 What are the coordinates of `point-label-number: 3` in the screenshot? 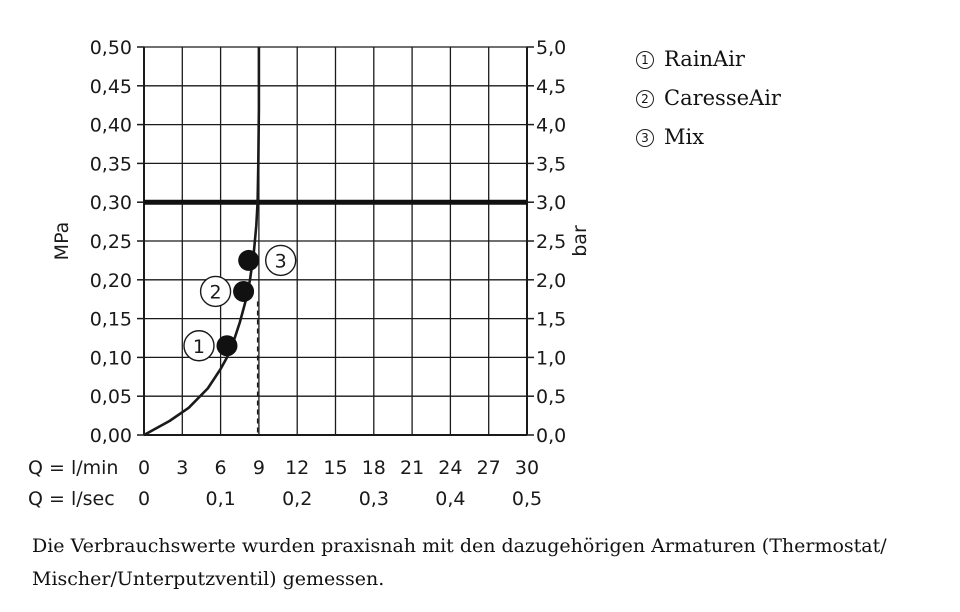 It's located at (281, 261).